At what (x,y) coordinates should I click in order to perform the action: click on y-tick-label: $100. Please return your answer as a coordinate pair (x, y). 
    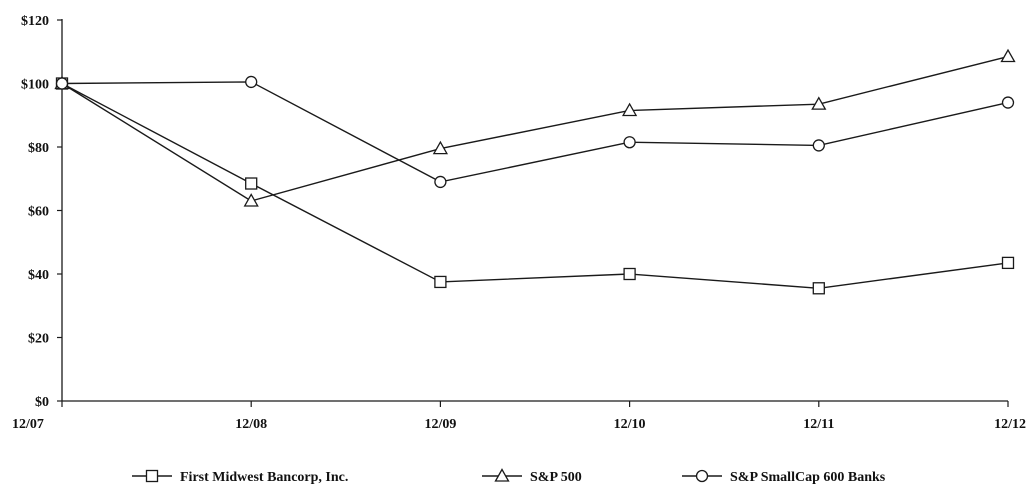
    Looking at the image, I should click on (35, 85).